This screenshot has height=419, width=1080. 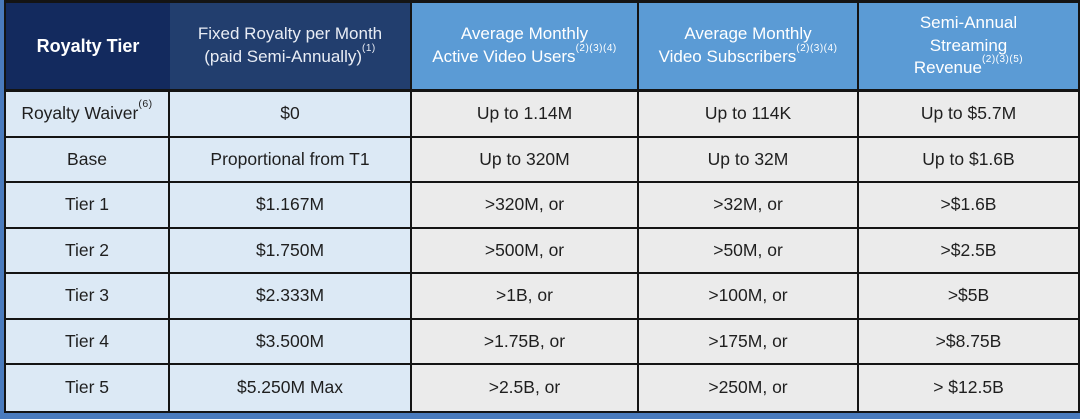 I want to click on subscribers-cell: >175M, or, so click(x=749, y=342).